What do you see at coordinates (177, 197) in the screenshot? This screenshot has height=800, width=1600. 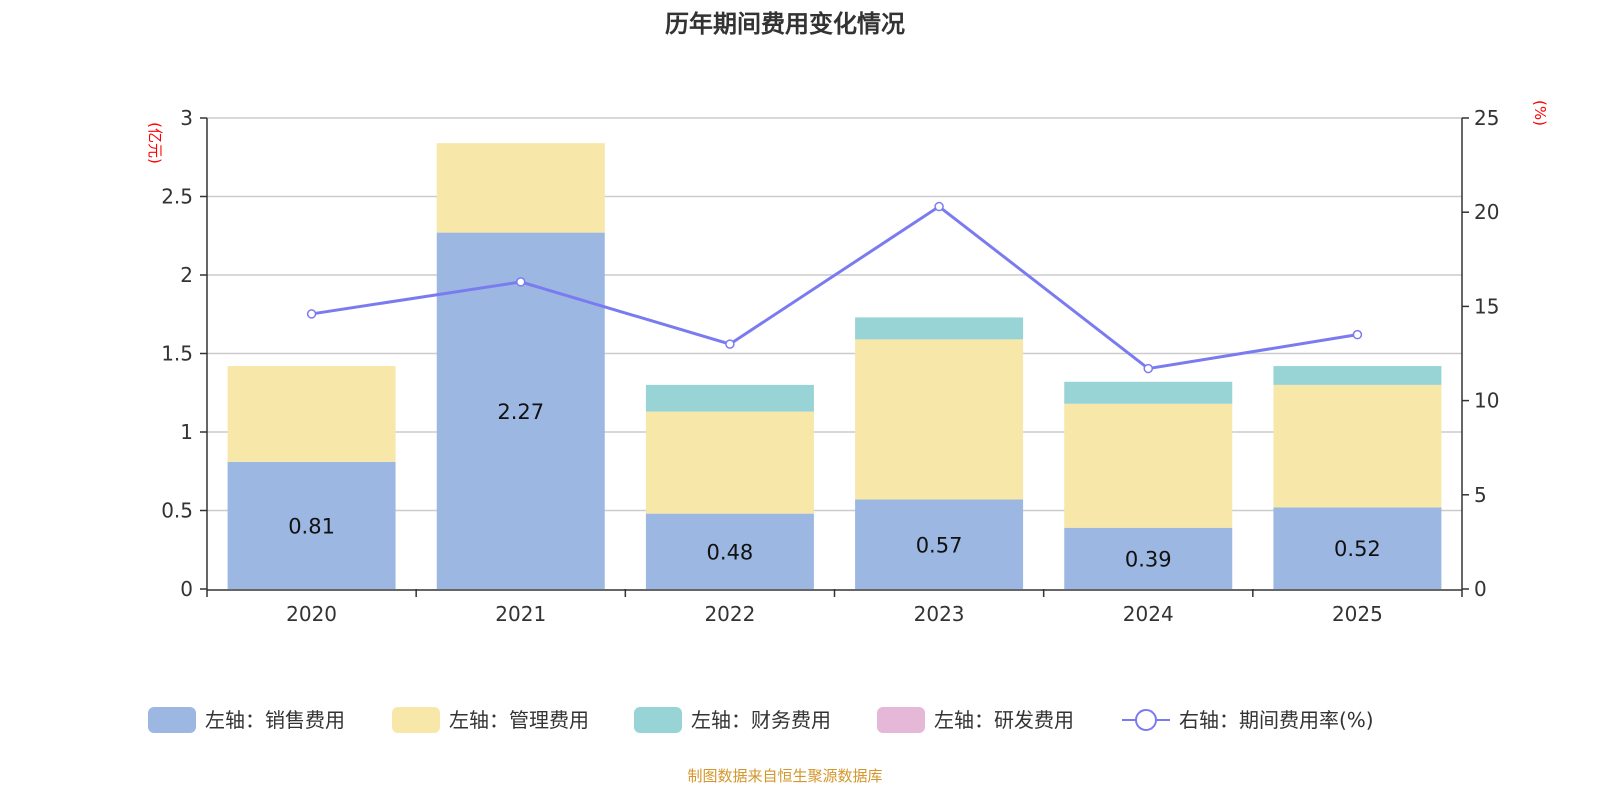 I see `left-tick-label: 2.5` at bounding box center [177, 197].